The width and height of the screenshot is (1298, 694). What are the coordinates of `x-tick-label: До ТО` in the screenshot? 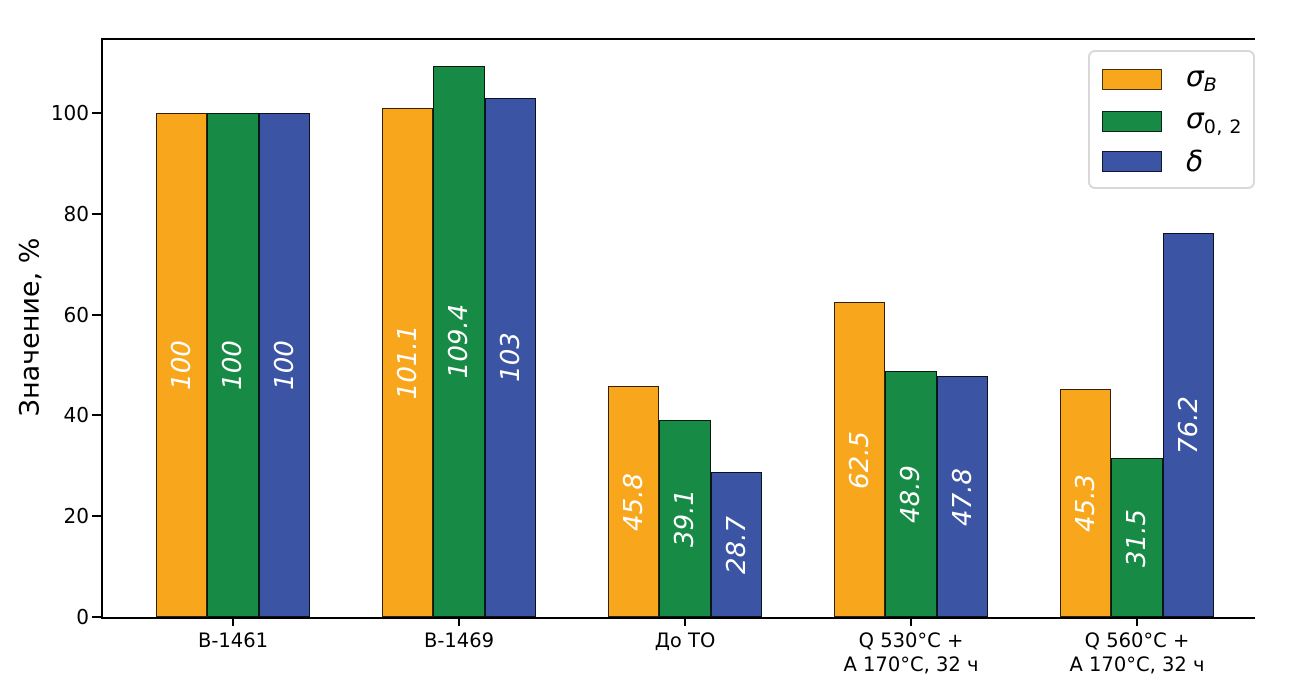 It's located at (685, 640).